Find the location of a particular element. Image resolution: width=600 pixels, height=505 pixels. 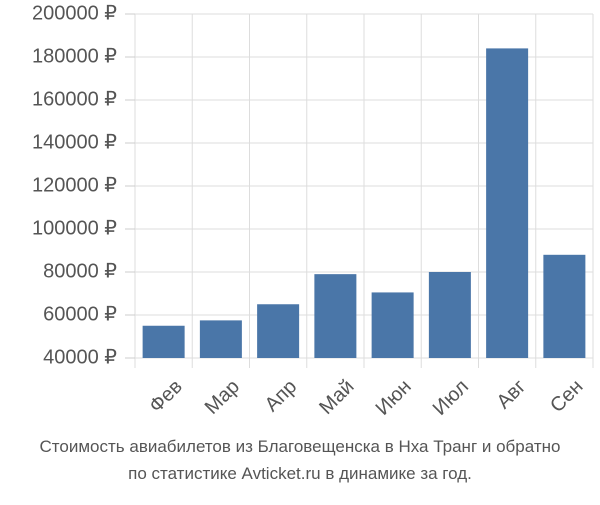

x-tick-label: Июн is located at coordinates (394, 398).